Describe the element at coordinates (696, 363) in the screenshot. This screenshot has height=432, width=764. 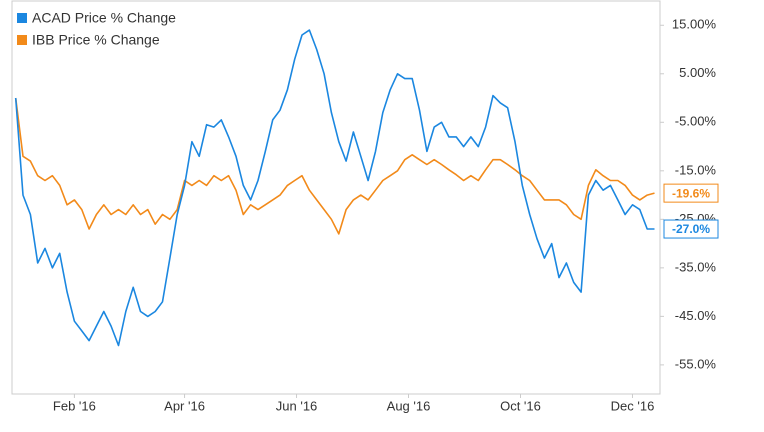
I see `y-tick-label: -55.0%` at that location.